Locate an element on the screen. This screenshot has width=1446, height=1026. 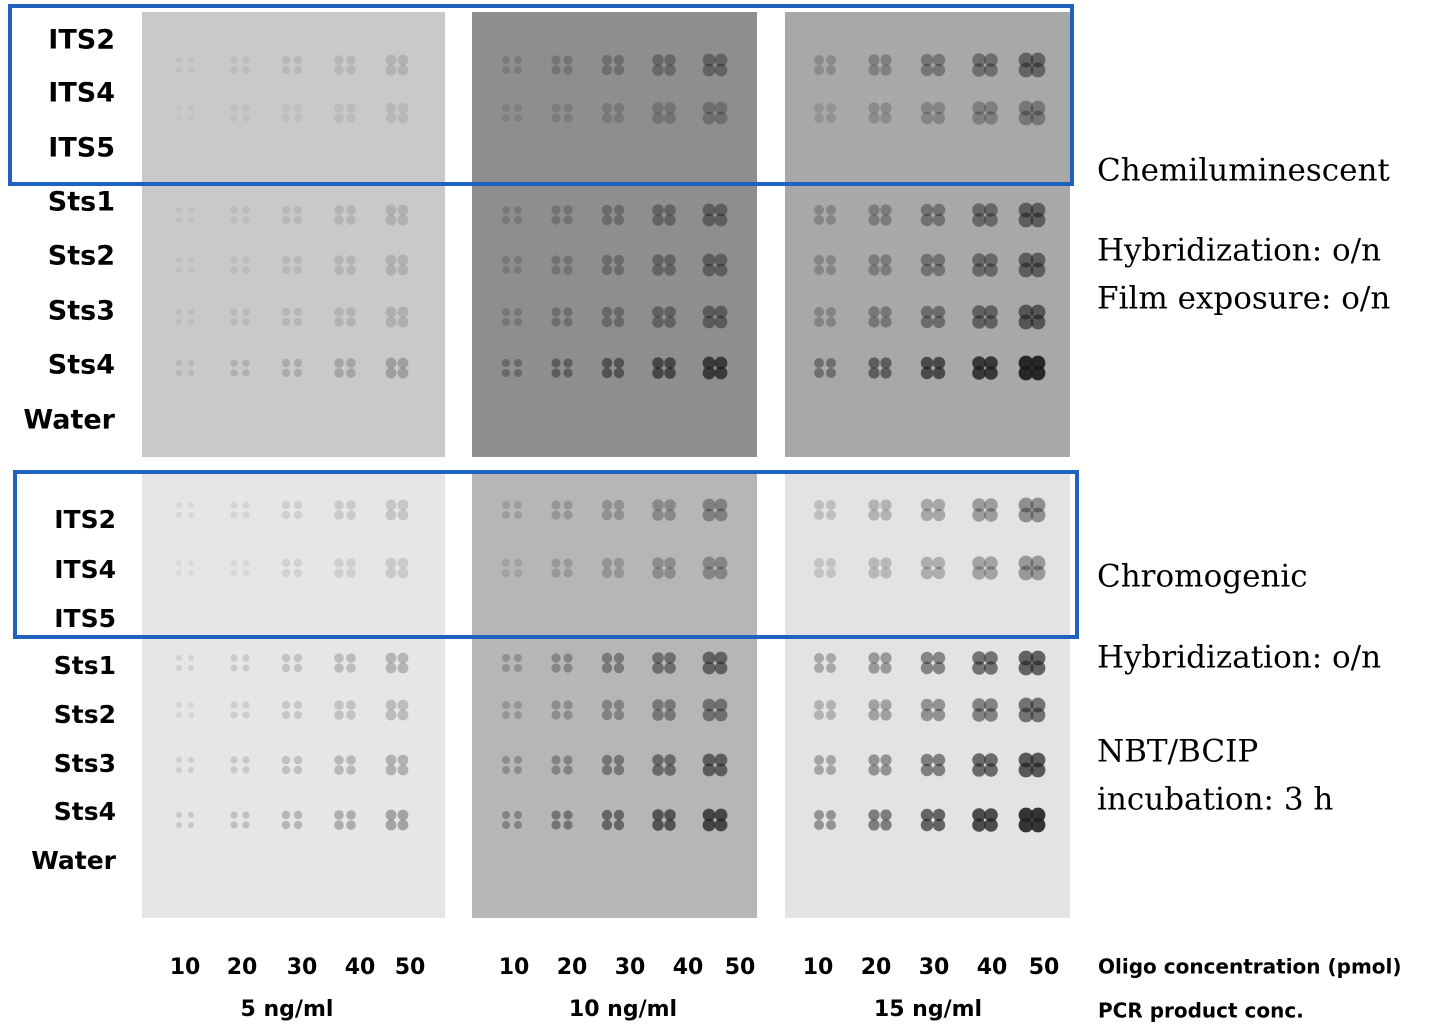
membrane is located at coordinates (293, 694).